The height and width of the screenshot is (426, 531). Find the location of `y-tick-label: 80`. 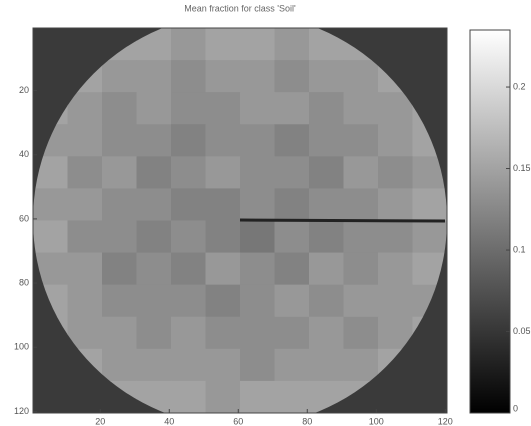

y-tick-label: 80 is located at coordinates (24, 282).